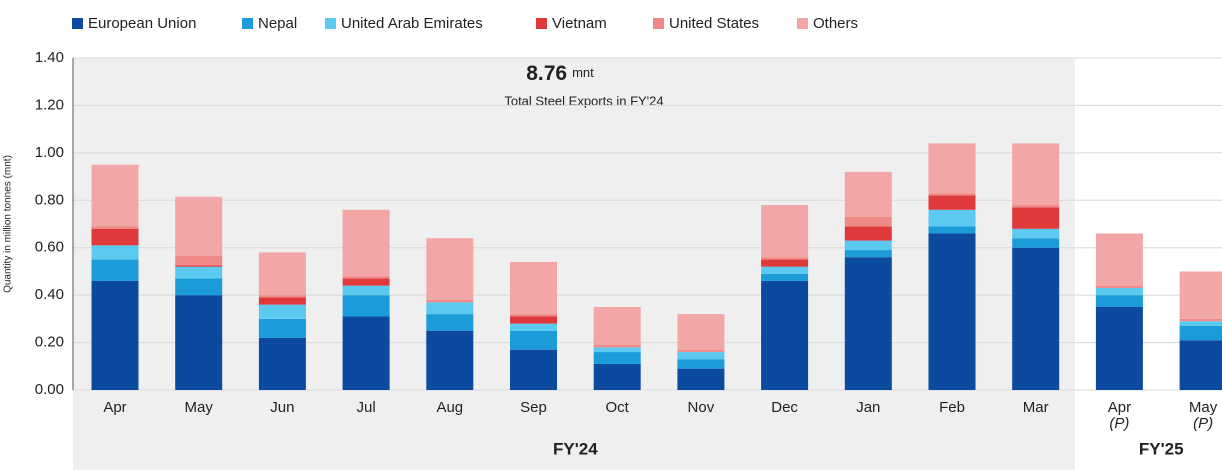  I want to click on group-label: FY'24, so click(575, 448).